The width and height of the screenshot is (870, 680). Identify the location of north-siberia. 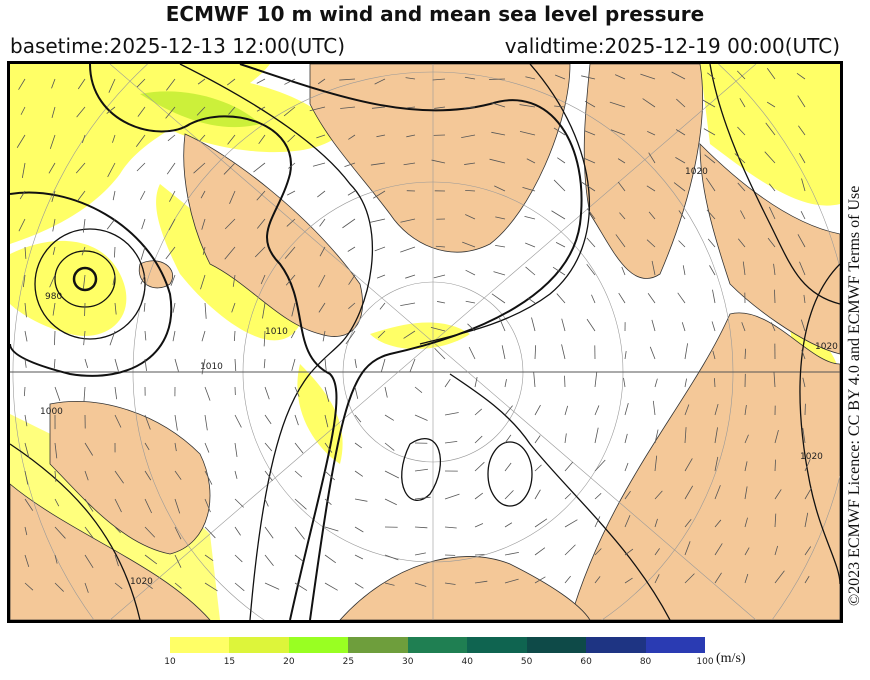
(465, 588).